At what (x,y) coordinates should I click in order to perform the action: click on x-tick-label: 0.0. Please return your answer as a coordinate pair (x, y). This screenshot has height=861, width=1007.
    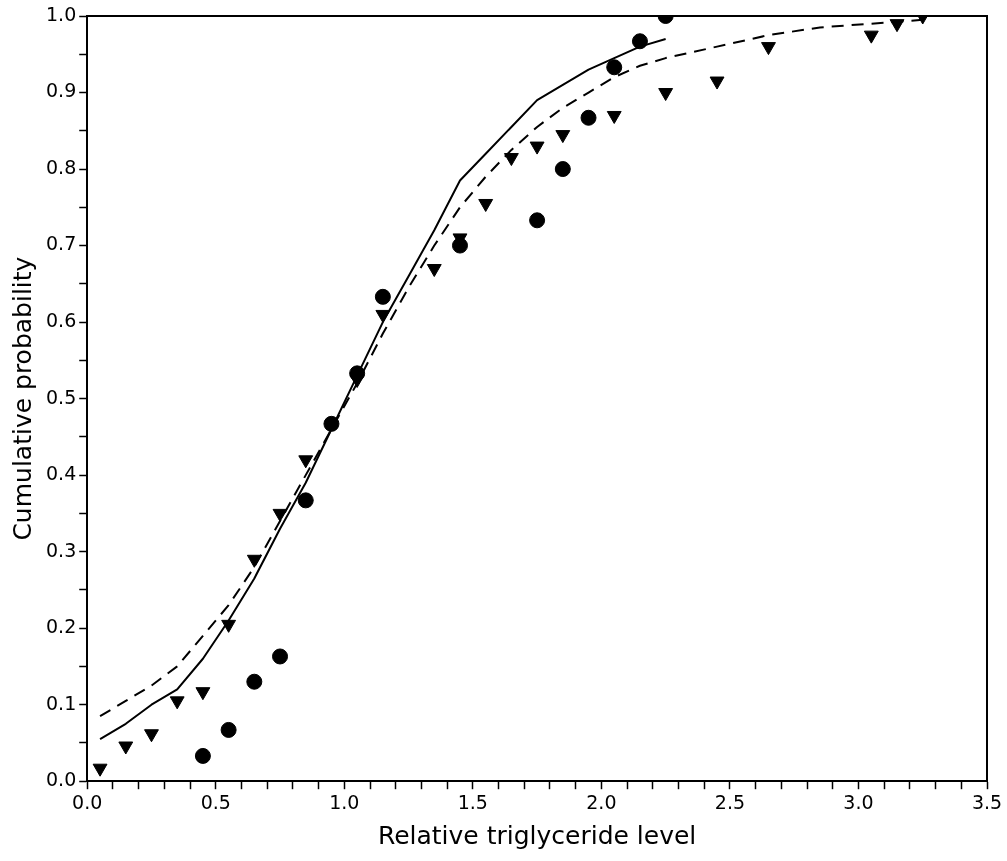
    Looking at the image, I should click on (87, 801).